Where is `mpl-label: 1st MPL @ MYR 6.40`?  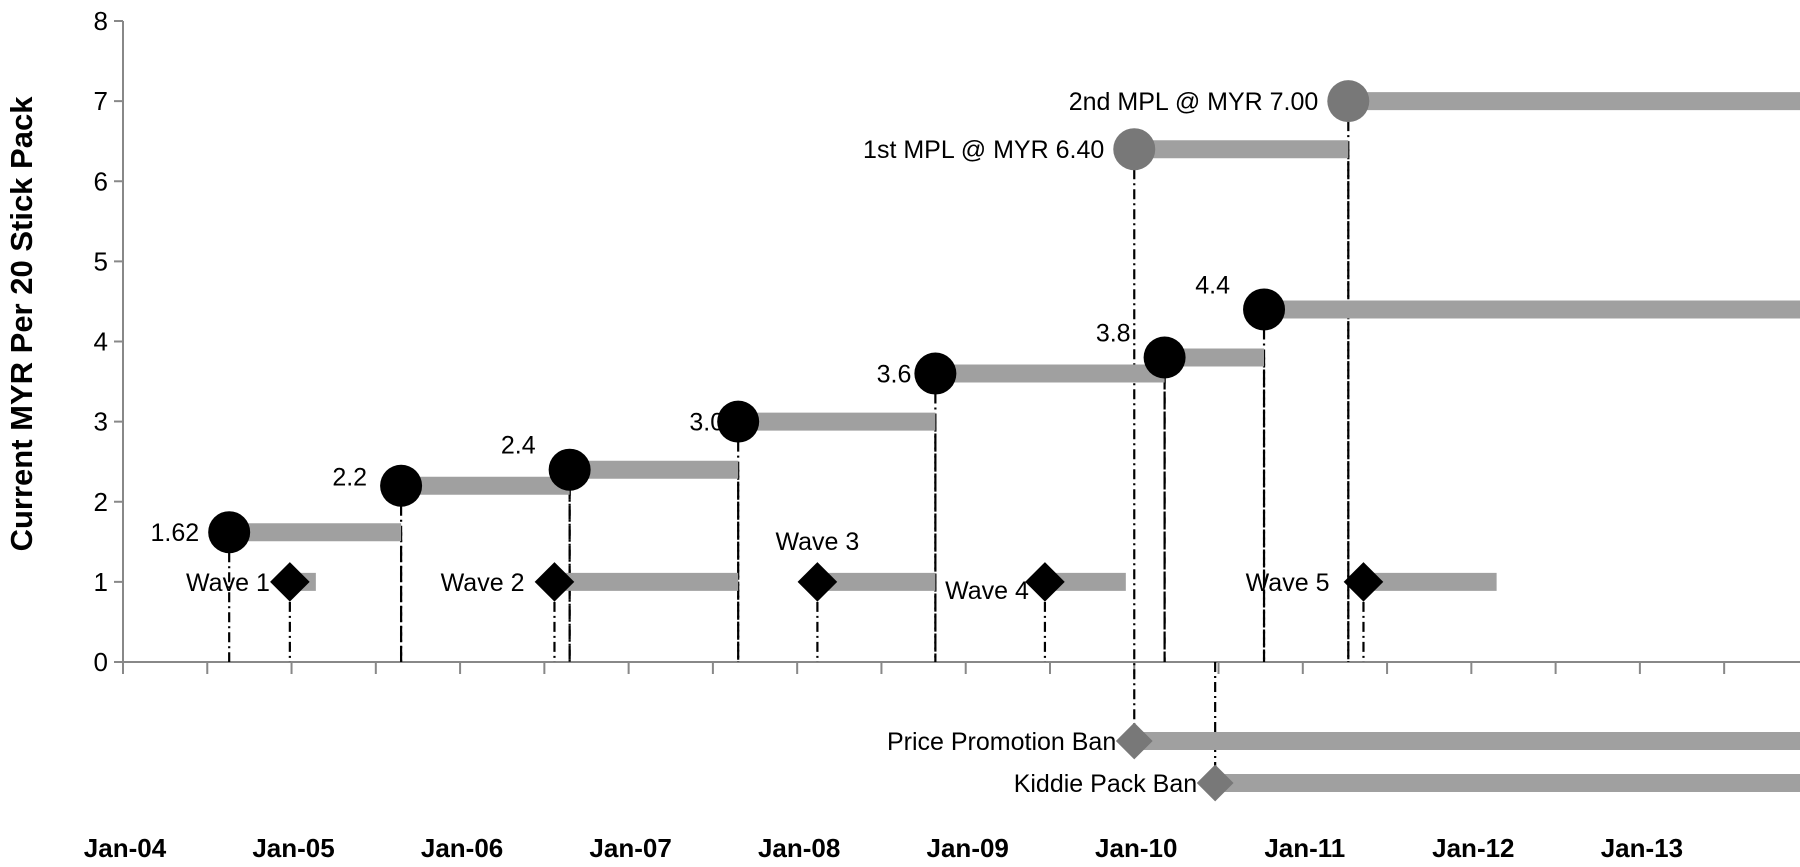 mpl-label: 1st MPL @ MYR 6.40 is located at coordinates (983, 150).